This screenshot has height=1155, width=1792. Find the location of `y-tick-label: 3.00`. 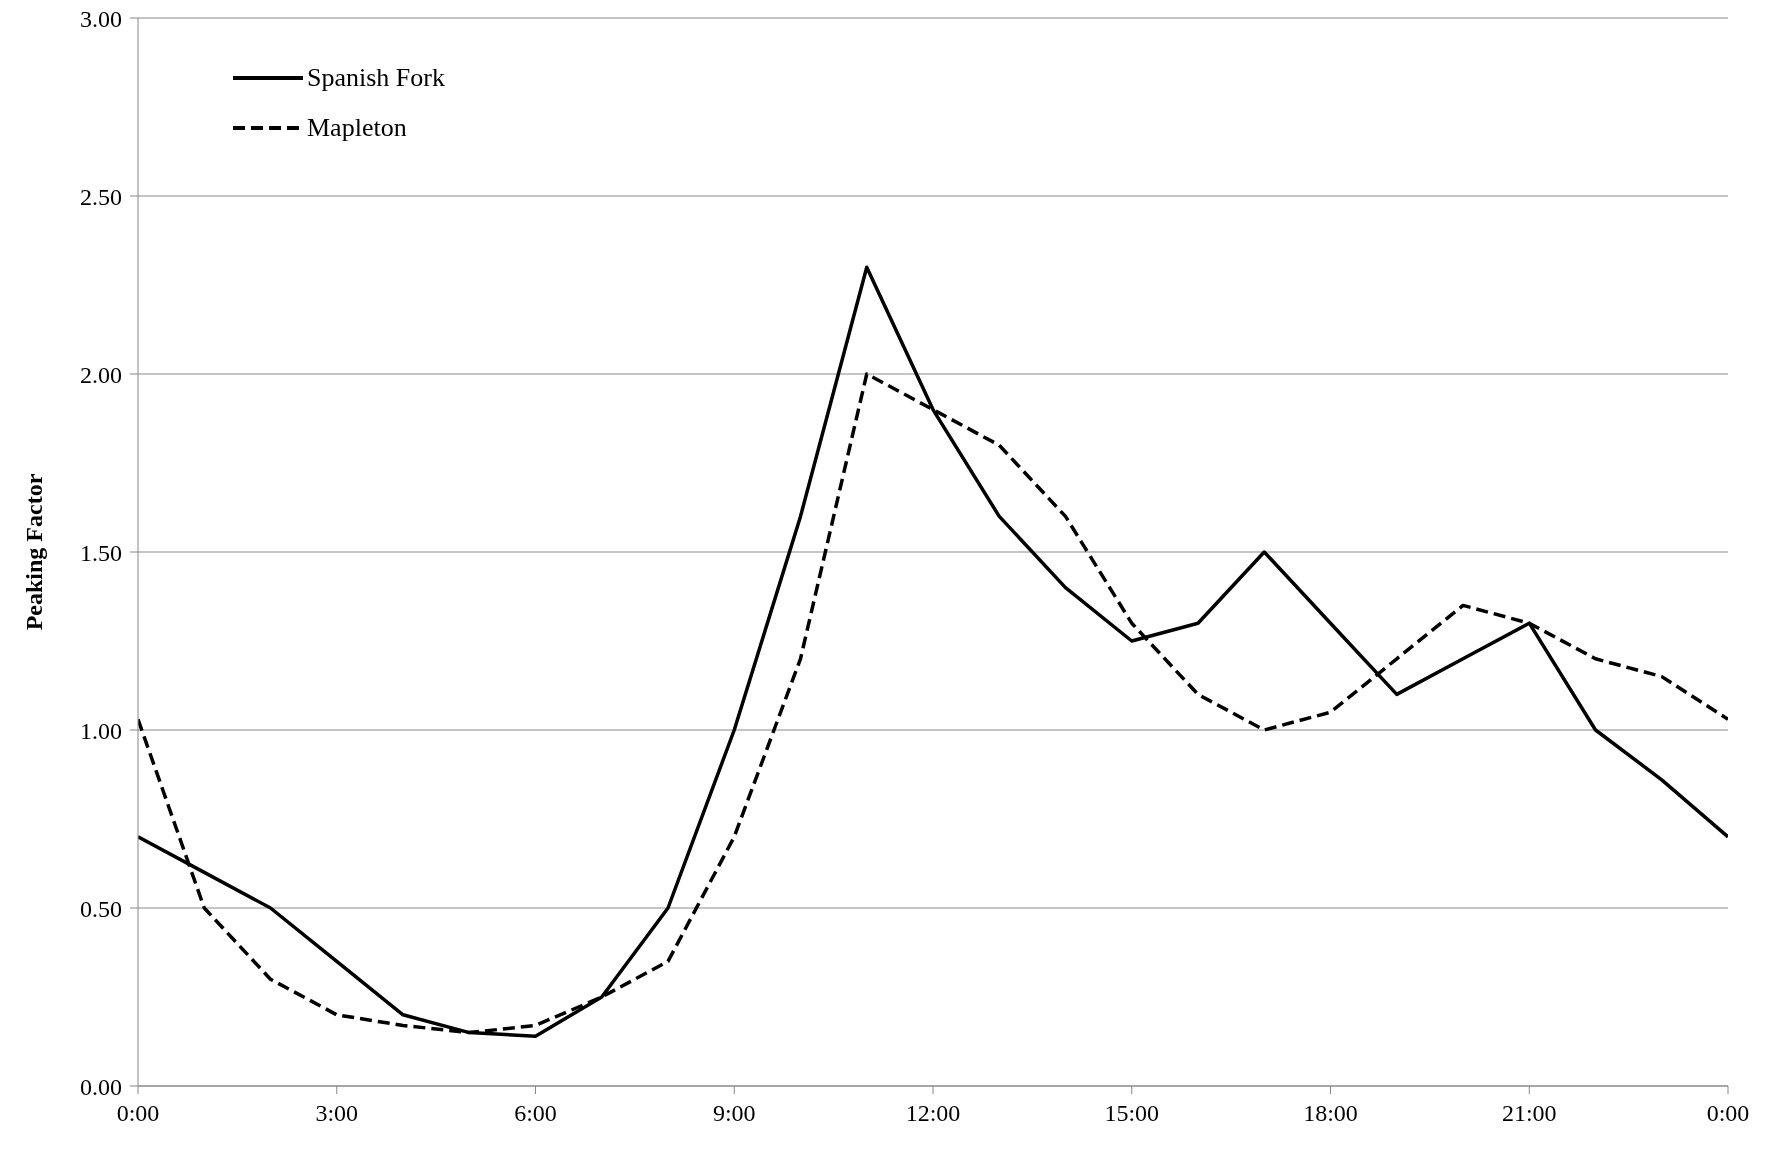

y-tick-label: 3.00 is located at coordinates (101, 18).